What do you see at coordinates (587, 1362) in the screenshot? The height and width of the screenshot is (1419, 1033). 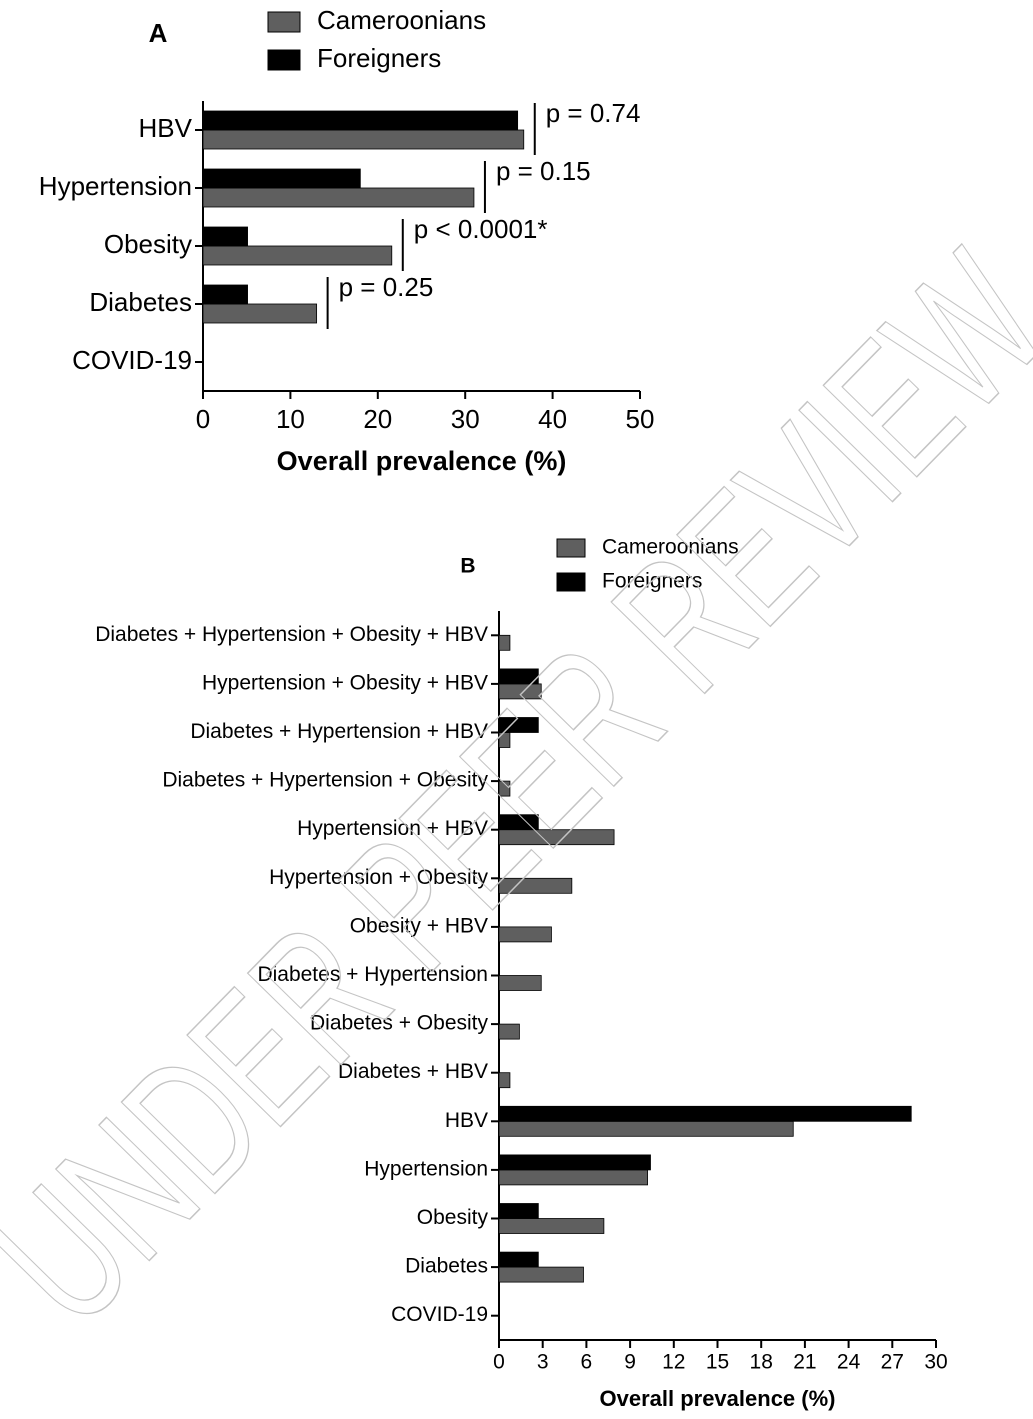 I see `x-tick-label: 6` at bounding box center [587, 1362].